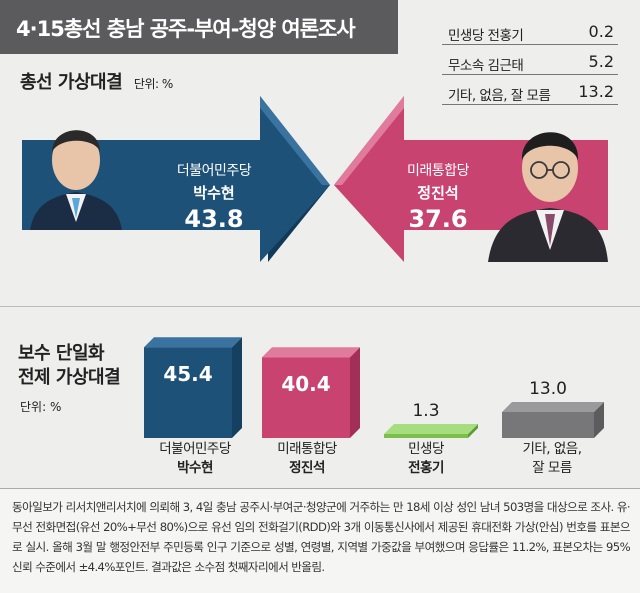  Describe the element at coordinates (601, 61) in the screenshot. I see `side-item-value: 5.2` at that location.